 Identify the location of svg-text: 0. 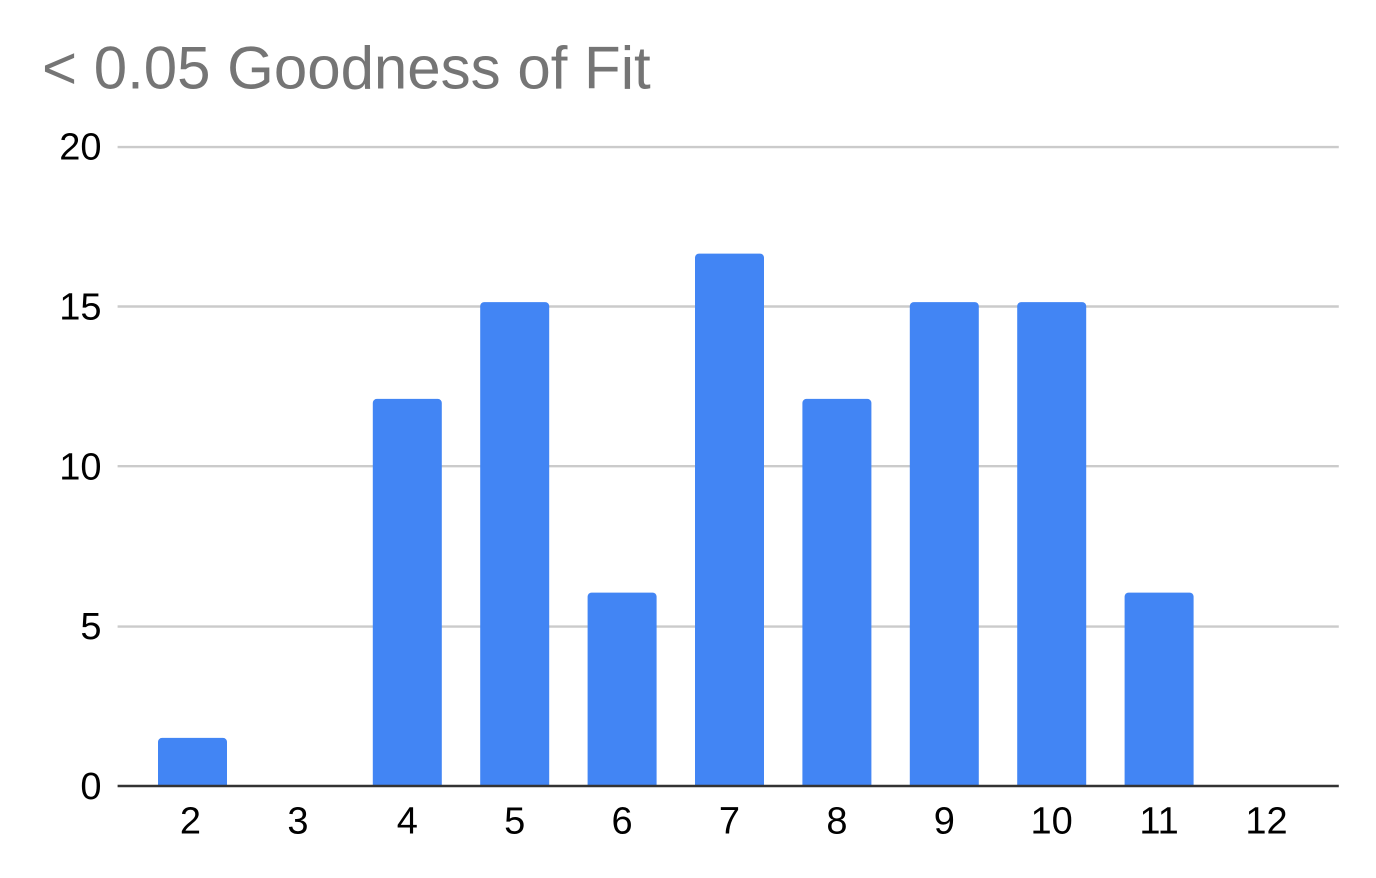
(90, 787).